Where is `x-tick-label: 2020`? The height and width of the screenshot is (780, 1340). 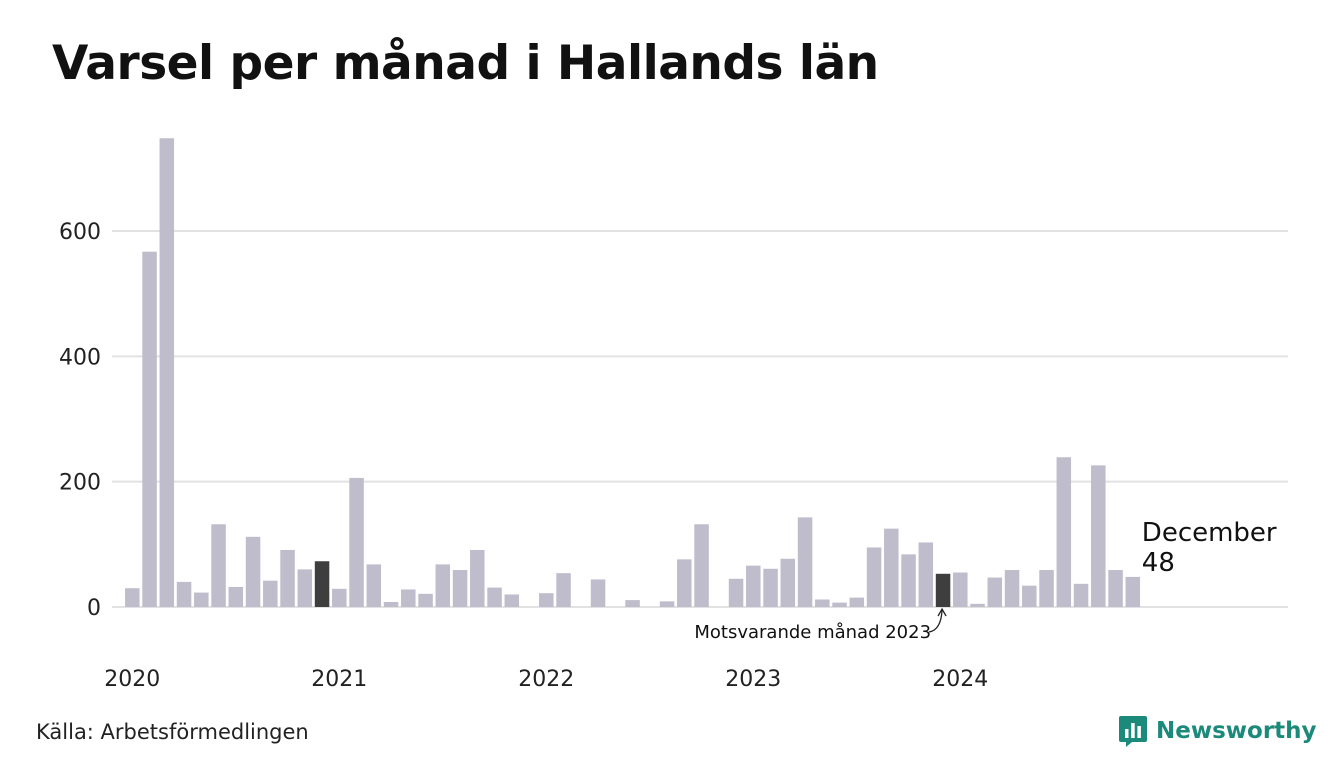
x-tick-label: 2020 is located at coordinates (132, 679).